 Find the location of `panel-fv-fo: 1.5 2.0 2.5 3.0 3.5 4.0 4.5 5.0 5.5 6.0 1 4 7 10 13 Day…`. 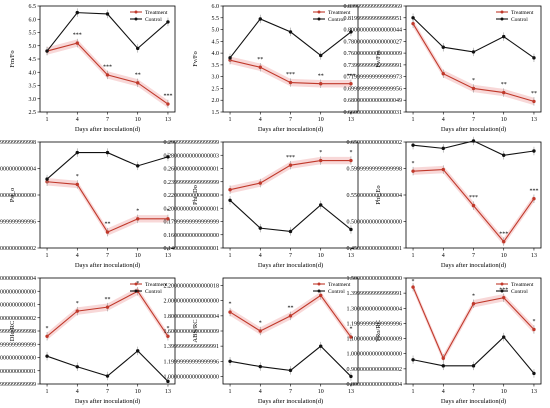

panel-fv-fo: 1.5 2.0 2.5 3.0 3.5 4.0 4.5 5.0 5.5 6.0 1 4 7 10 13 Day… is located at coordinates (275, 68).